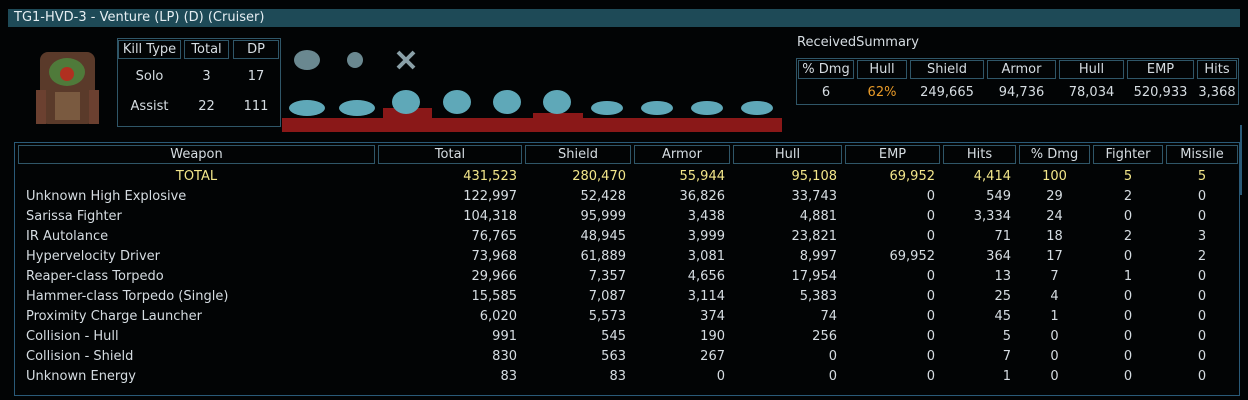 This screenshot has width=1248, height=400. I want to click on weapon-cell: 5,383, so click(818, 296).